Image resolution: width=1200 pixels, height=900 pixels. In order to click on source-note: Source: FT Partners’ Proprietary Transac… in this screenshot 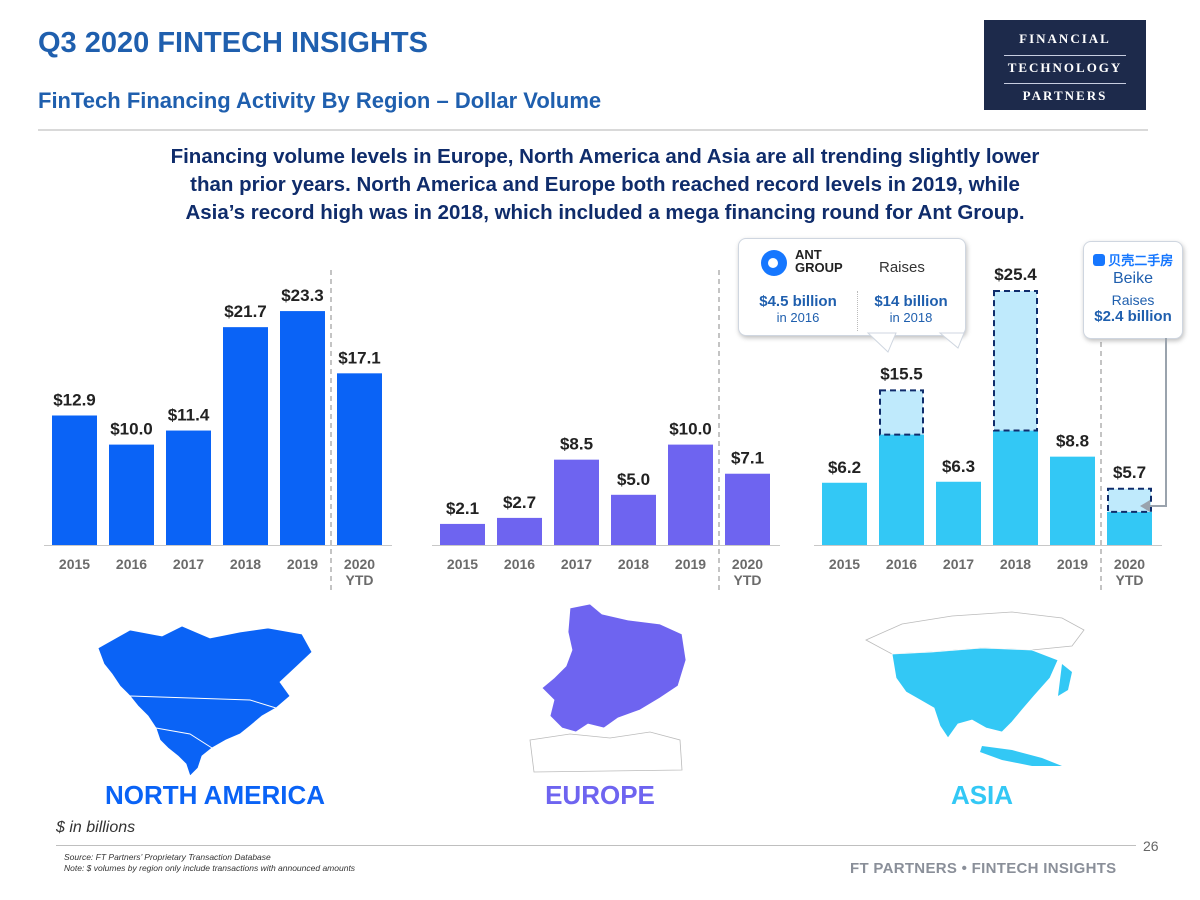, I will do `click(167, 857)`.